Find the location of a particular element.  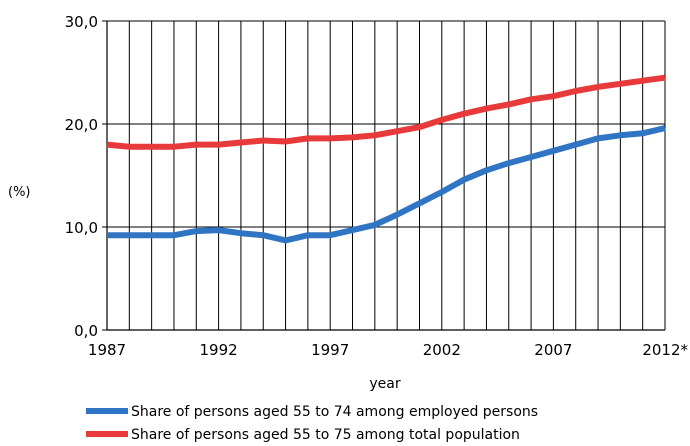

y-tick-label: 10,0 is located at coordinates (81, 228).